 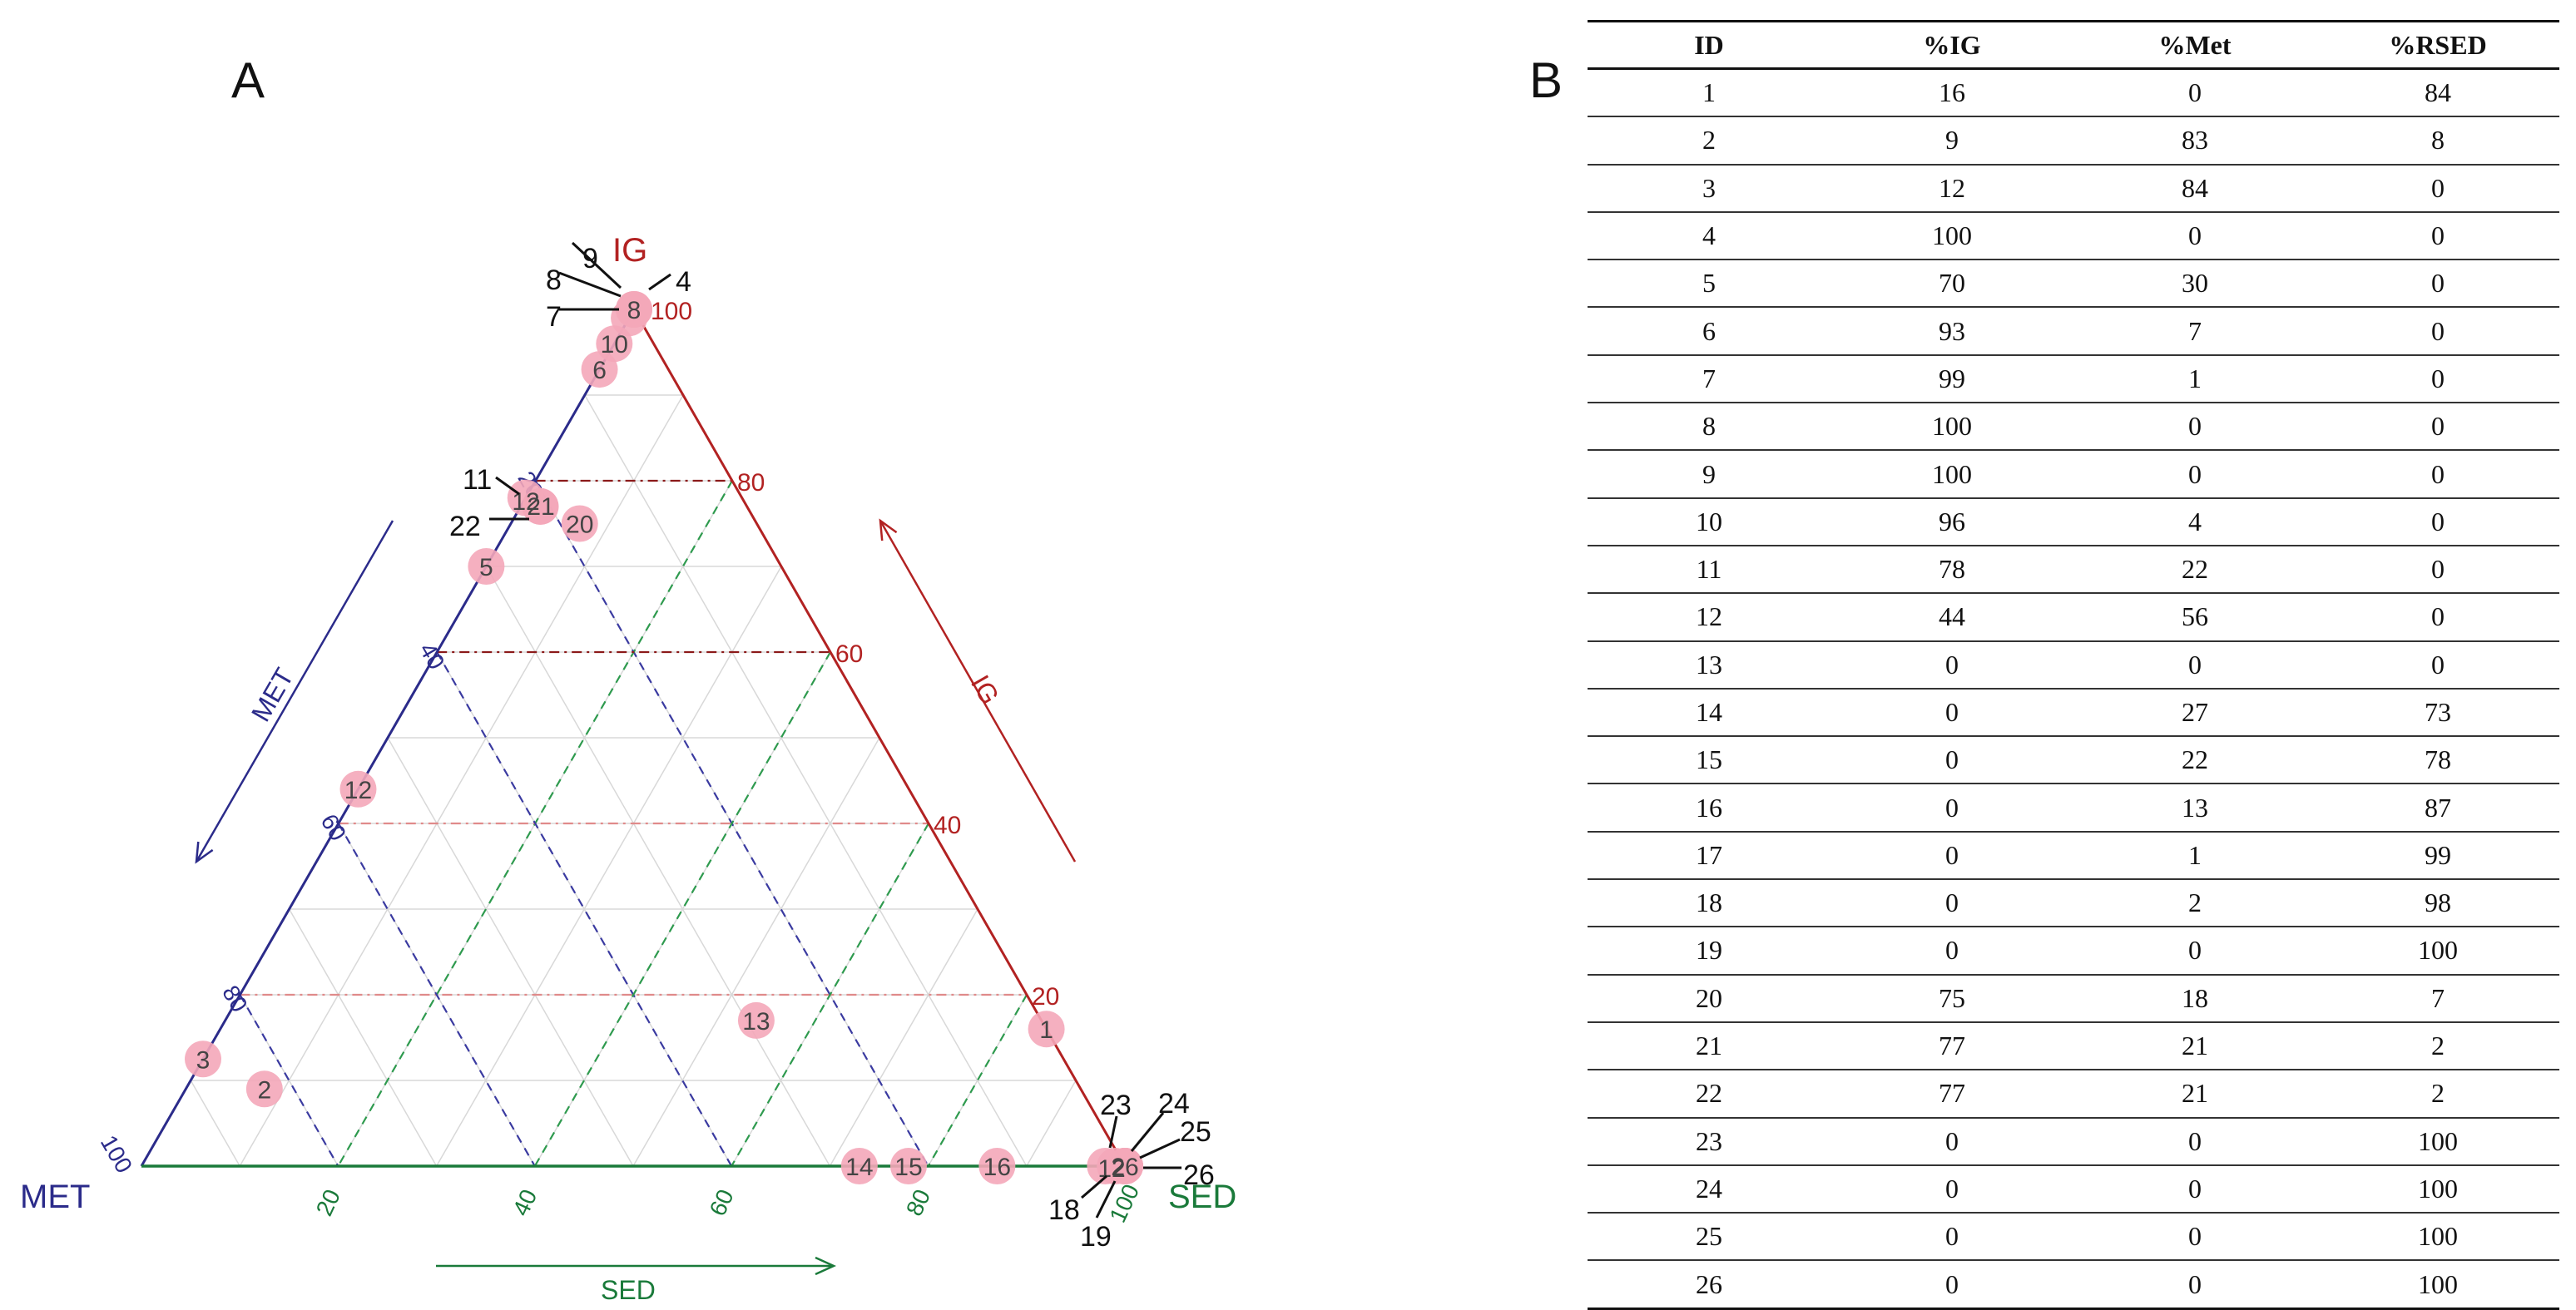 What do you see at coordinates (629, 1290) in the screenshot?
I see `axis-label-sed: SED` at bounding box center [629, 1290].